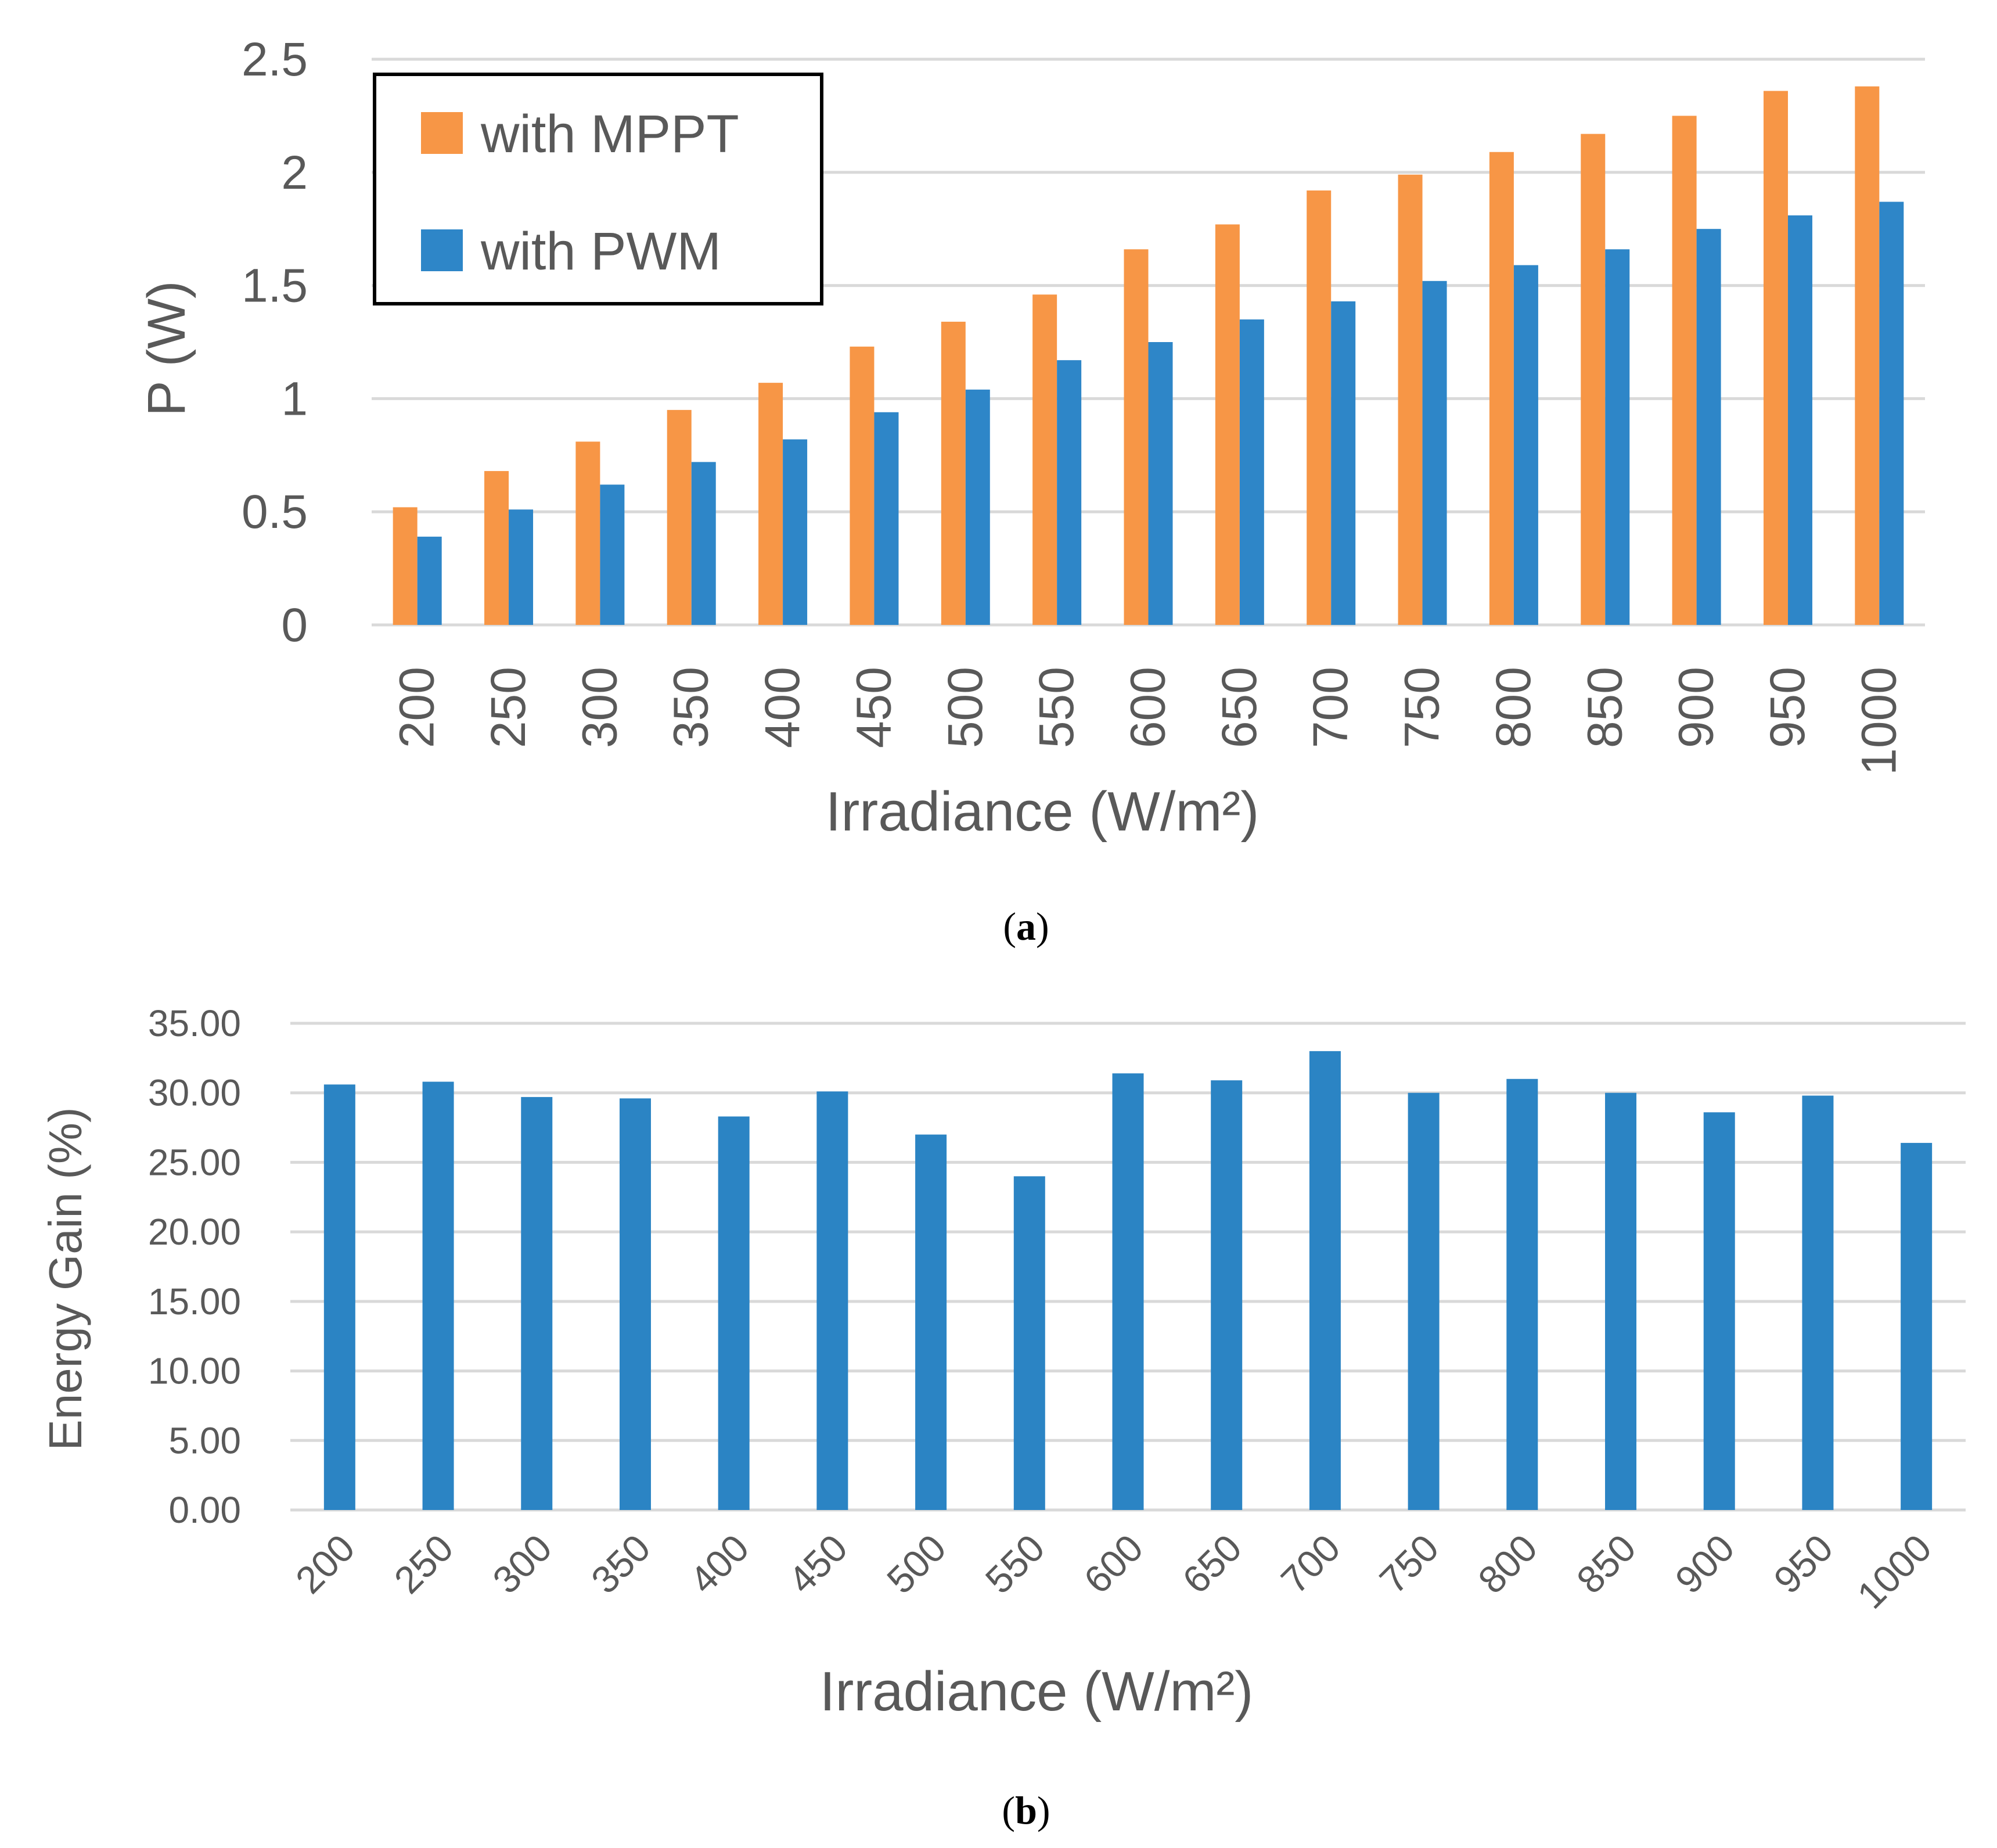 The image size is (1997, 1848). I want to click on chart-a-y-axis-title: P (W), so click(166, 348).